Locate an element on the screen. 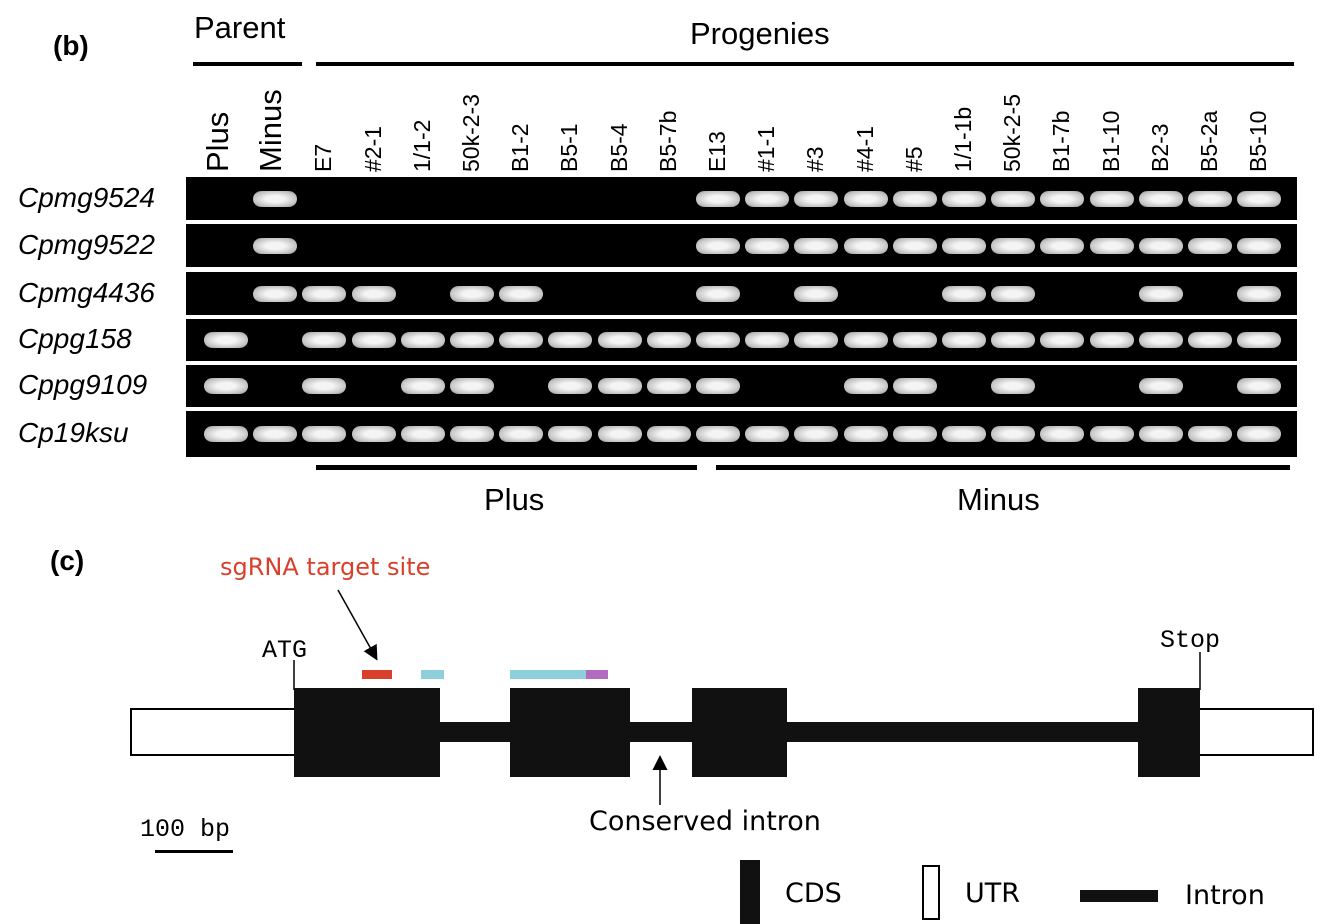  panel-b-label: (b) is located at coordinates (71, 45).